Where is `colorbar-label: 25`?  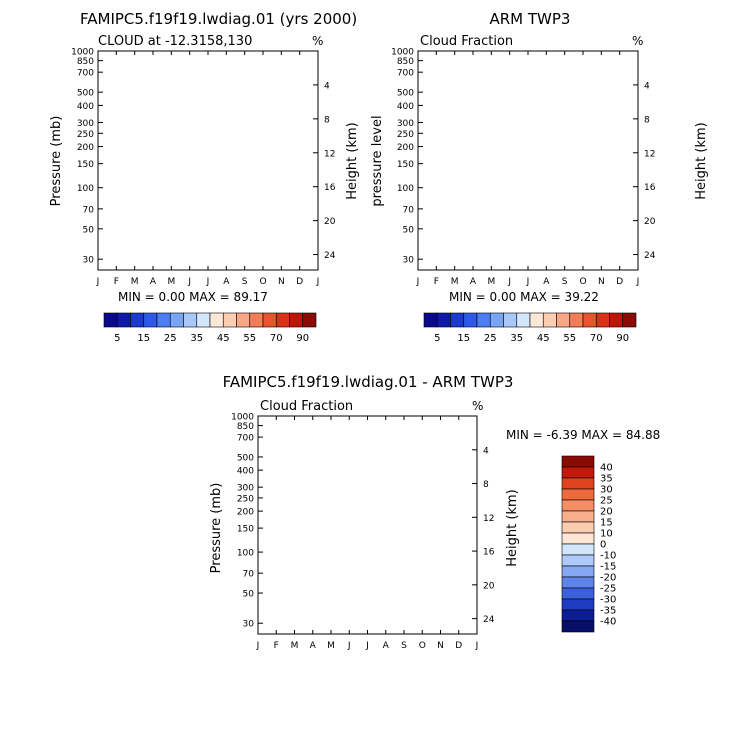 colorbar-label: 25 is located at coordinates (170, 338).